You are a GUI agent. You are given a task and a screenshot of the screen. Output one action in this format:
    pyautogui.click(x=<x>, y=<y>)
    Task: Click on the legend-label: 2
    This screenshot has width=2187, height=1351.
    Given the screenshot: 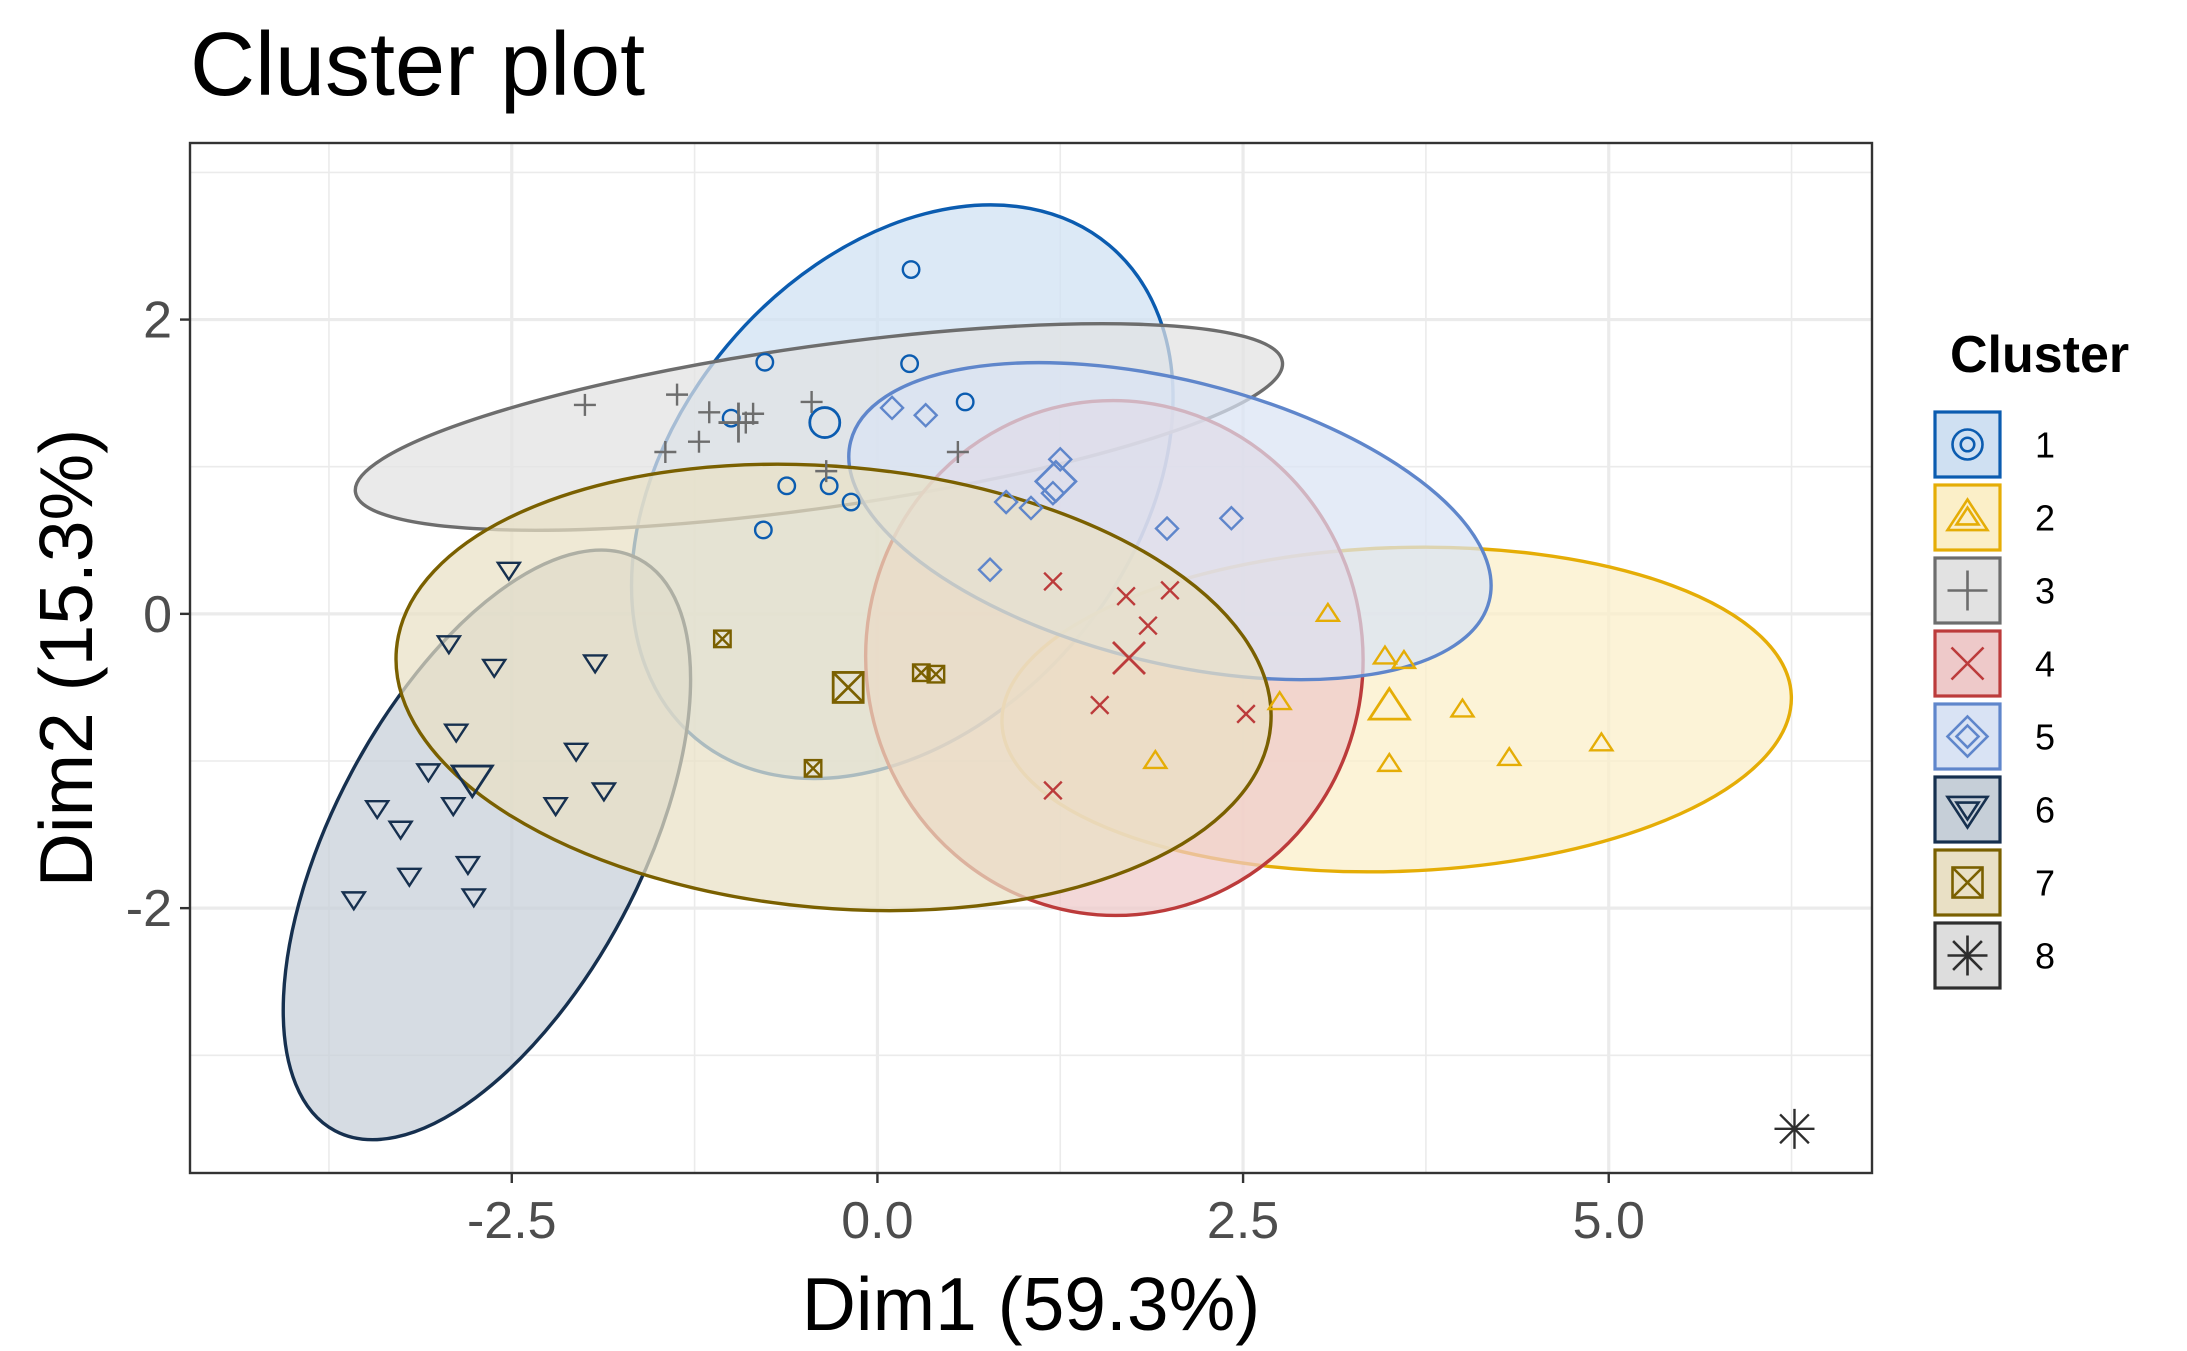 What is the action you would take?
    pyautogui.click(x=2045, y=518)
    